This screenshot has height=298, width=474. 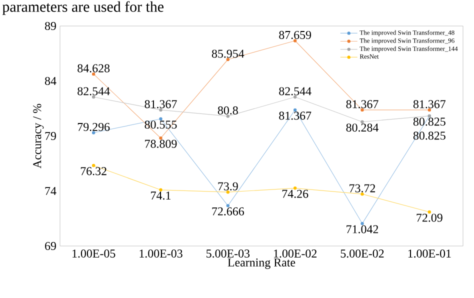 What do you see at coordinates (429, 254) in the screenshot?
I see `x-tick-label: 1.00E-01` at bounding box center [429, 254].